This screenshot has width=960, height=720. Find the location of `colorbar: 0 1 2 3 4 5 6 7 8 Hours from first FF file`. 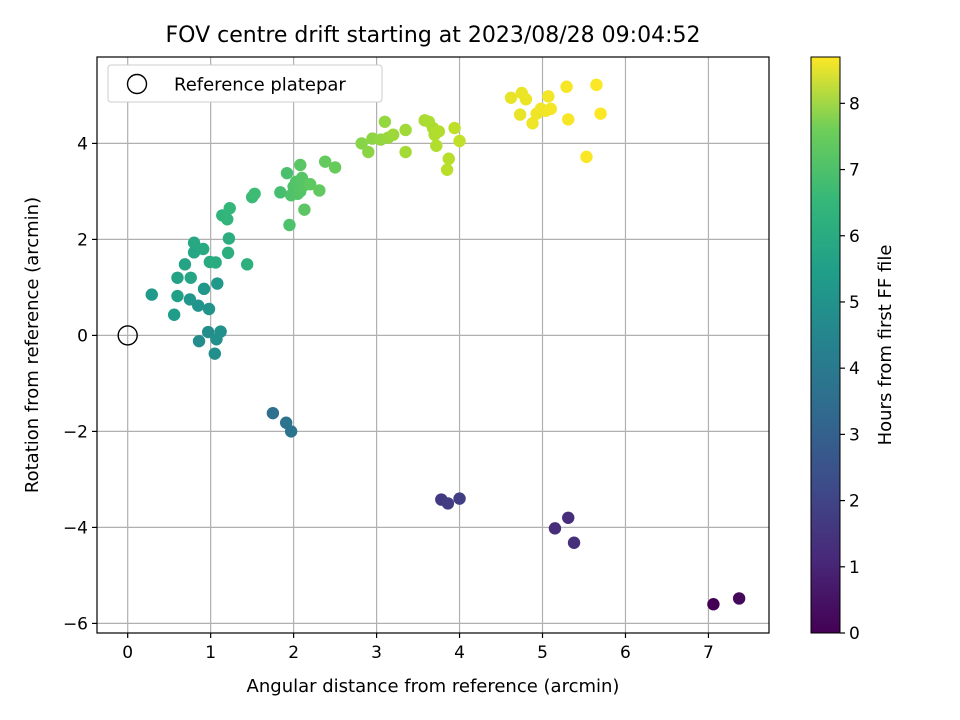

colorbar: 0 1 2 3 4 5 6 7 8 Hours from first FF file is located at coordinates (853, 350).